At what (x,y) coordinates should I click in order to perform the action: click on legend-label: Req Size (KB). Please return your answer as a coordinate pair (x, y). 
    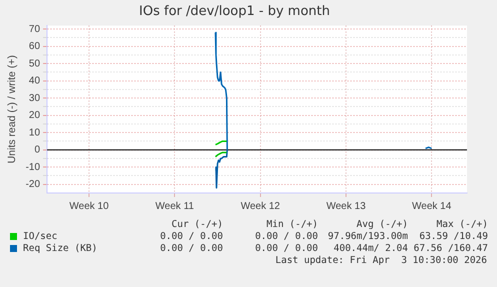
    Looking at the image, I should click on (60, 248).